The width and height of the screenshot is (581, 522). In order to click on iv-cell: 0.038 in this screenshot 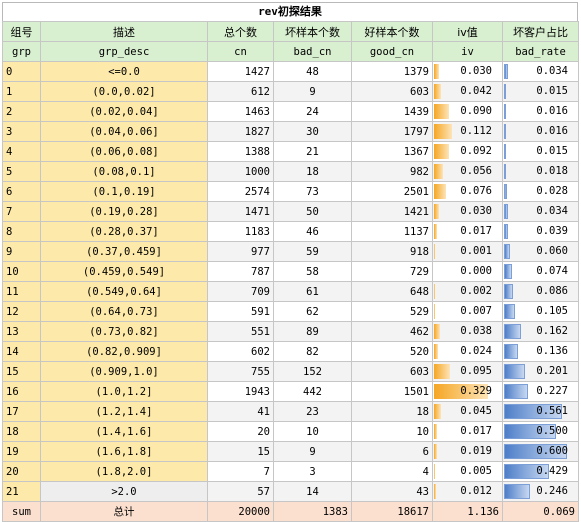, I will do `click(468, 332)`.